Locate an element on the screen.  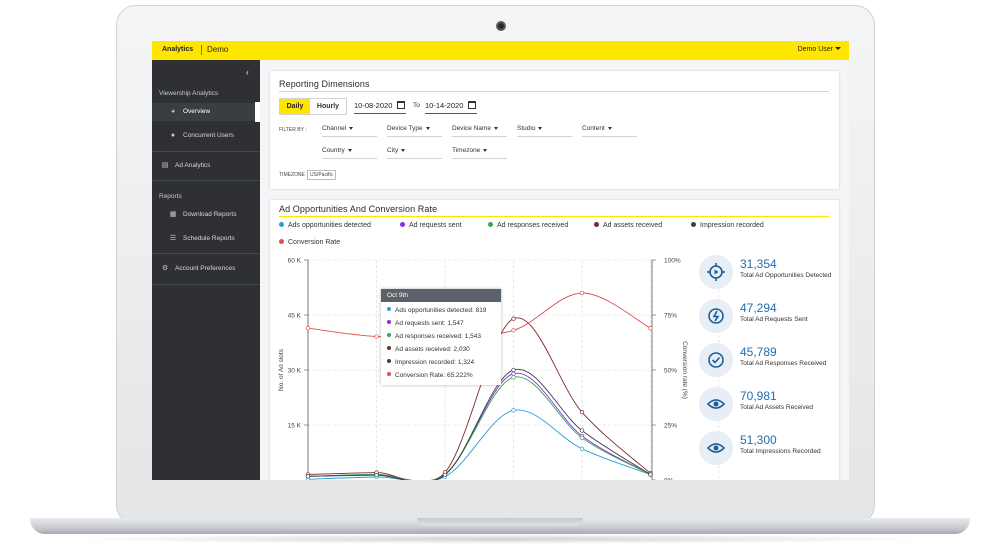
legend-item: Ad responses received is located at coordinates (528, 225).